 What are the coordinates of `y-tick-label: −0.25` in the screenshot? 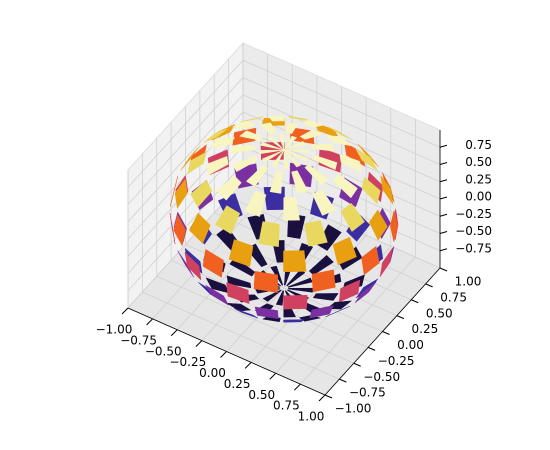 It's located at (396, 361).